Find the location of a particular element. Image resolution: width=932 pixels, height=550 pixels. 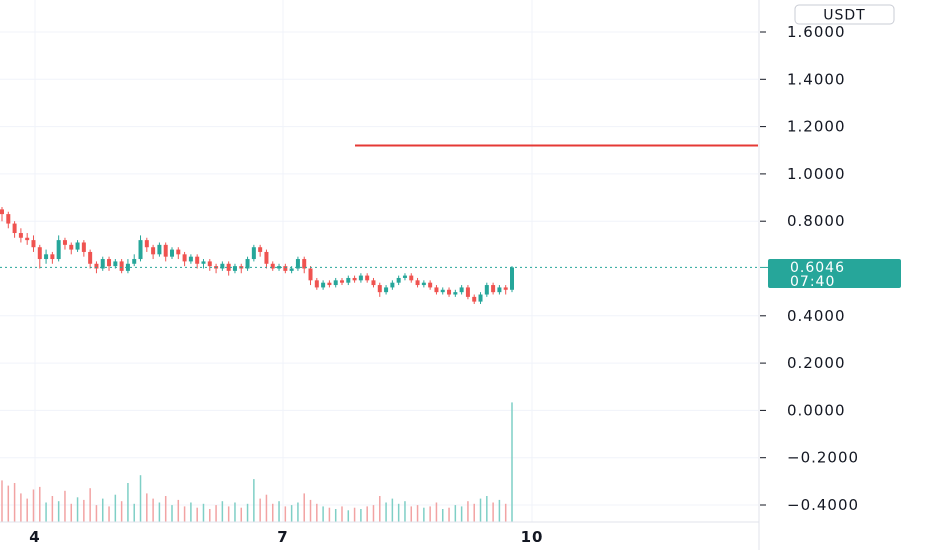

volume-bars is located at coordinates (257, 462).